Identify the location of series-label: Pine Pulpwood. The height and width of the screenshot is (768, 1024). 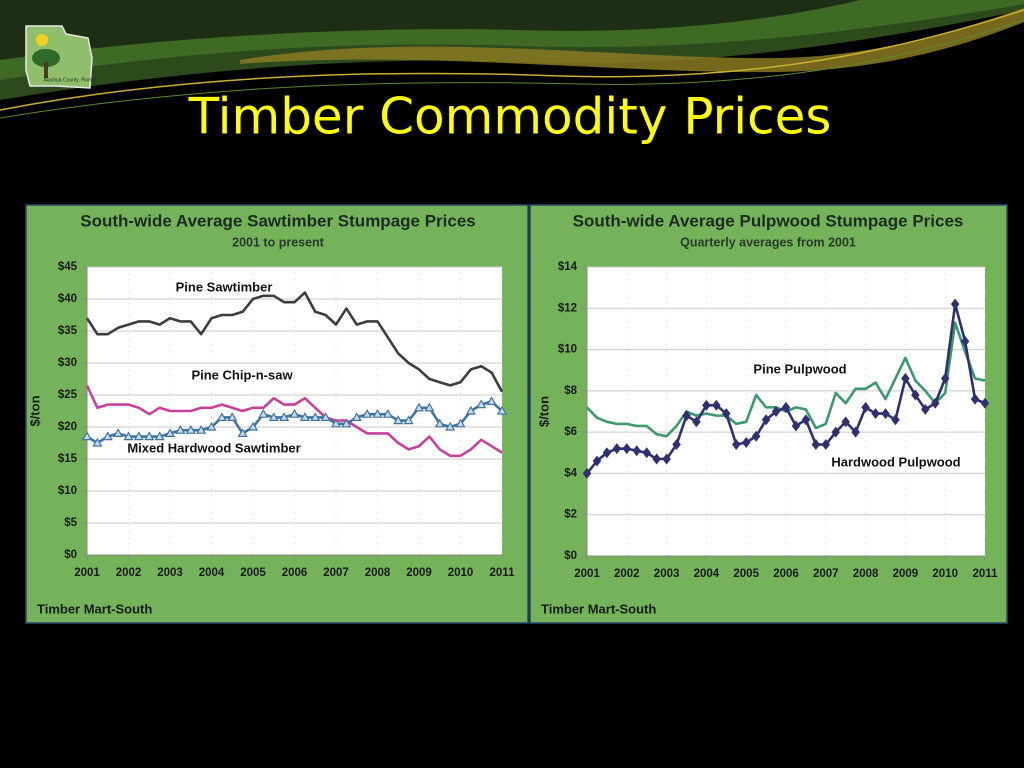
(799, 368).